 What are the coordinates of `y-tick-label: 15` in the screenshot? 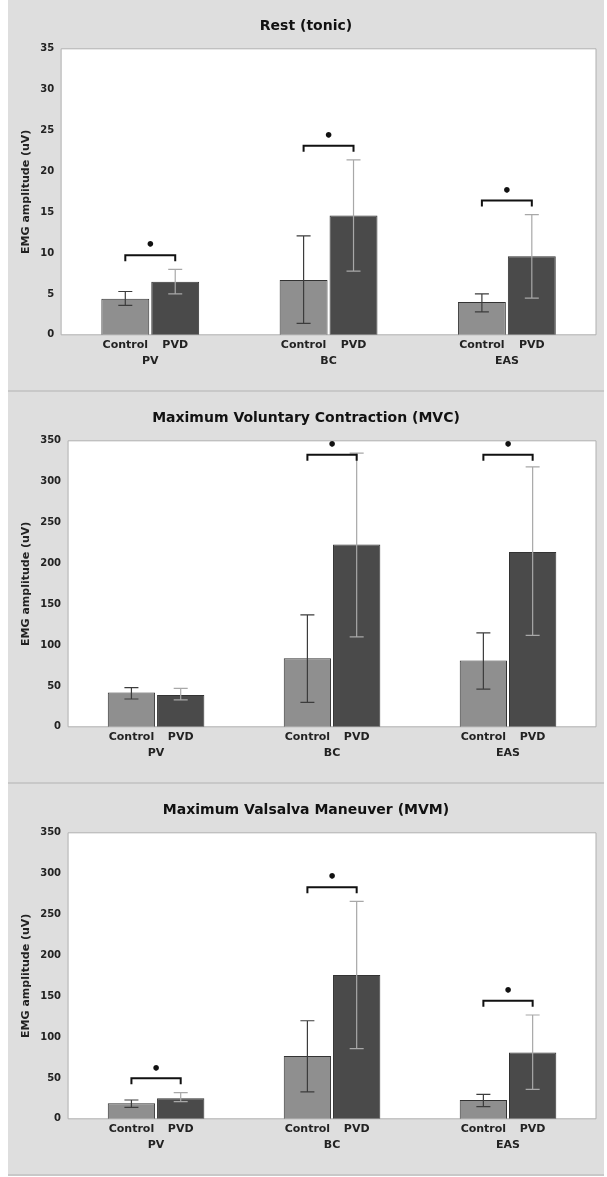 It's located at (47, 211).